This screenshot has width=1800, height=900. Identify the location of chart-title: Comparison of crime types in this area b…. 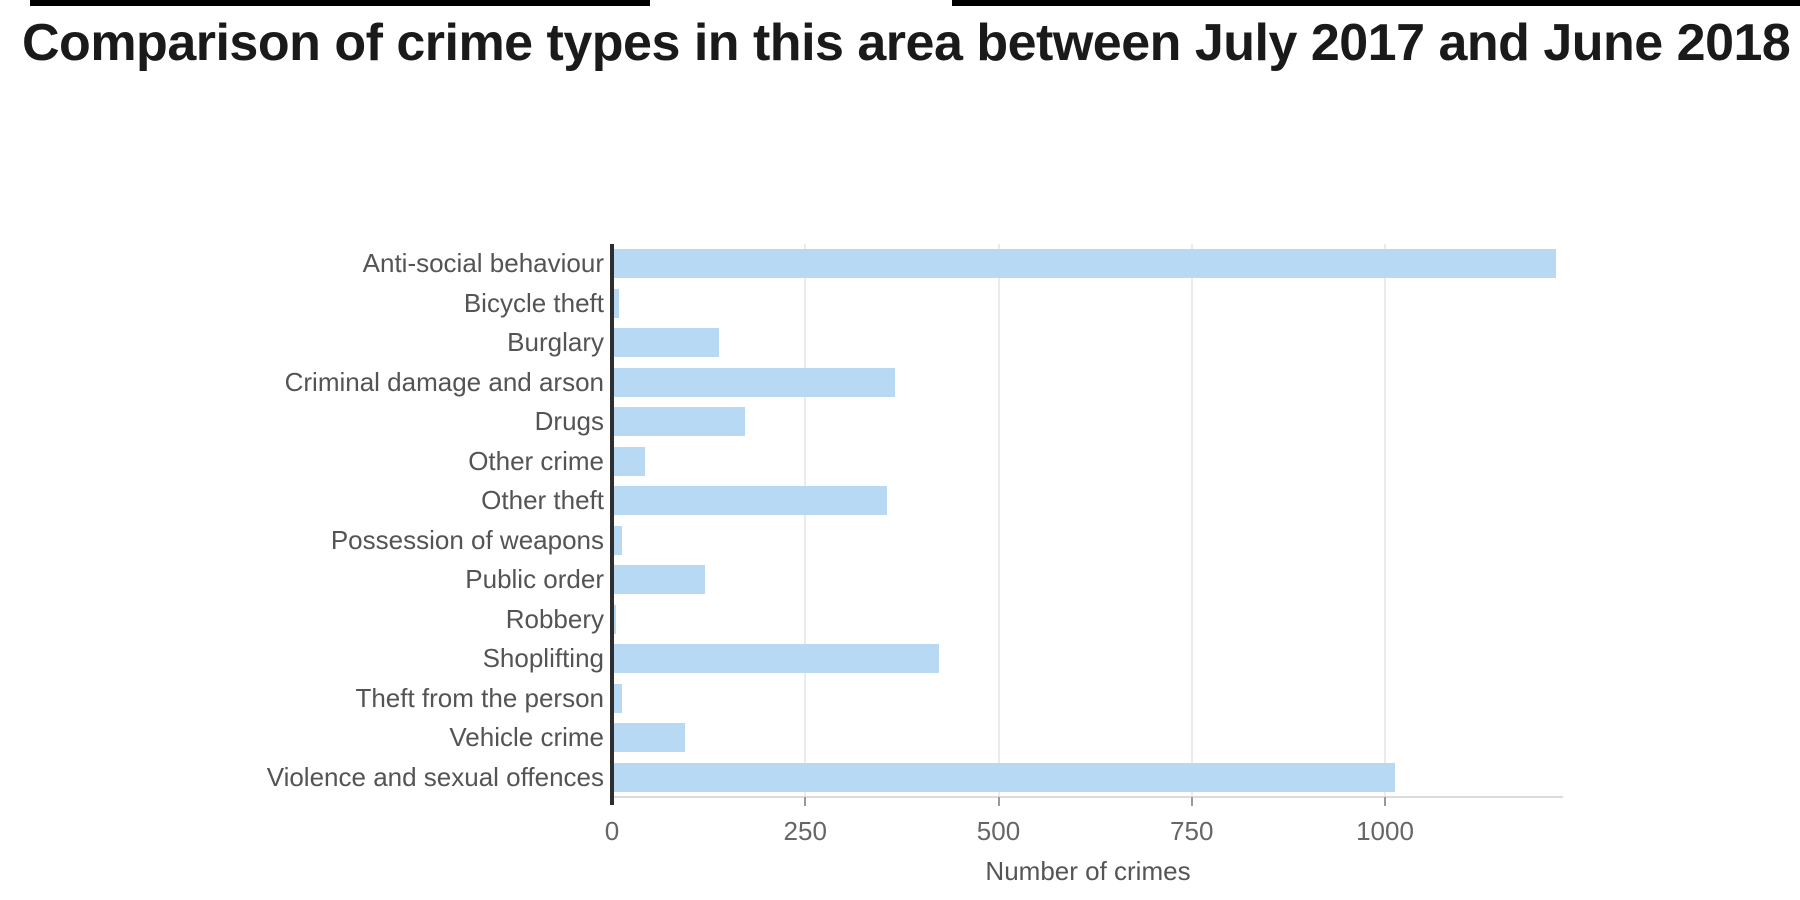
(906, 43).